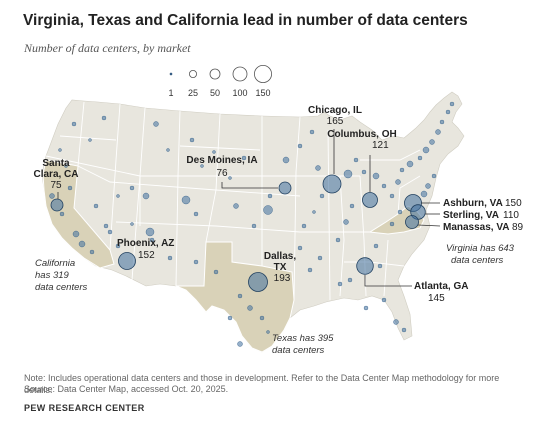 This screenshot has height=429, width=537. What do you see at coordinates (388, 281) in the screenshot?
I see `leader-atlanta` at bounding box center [388, 281].